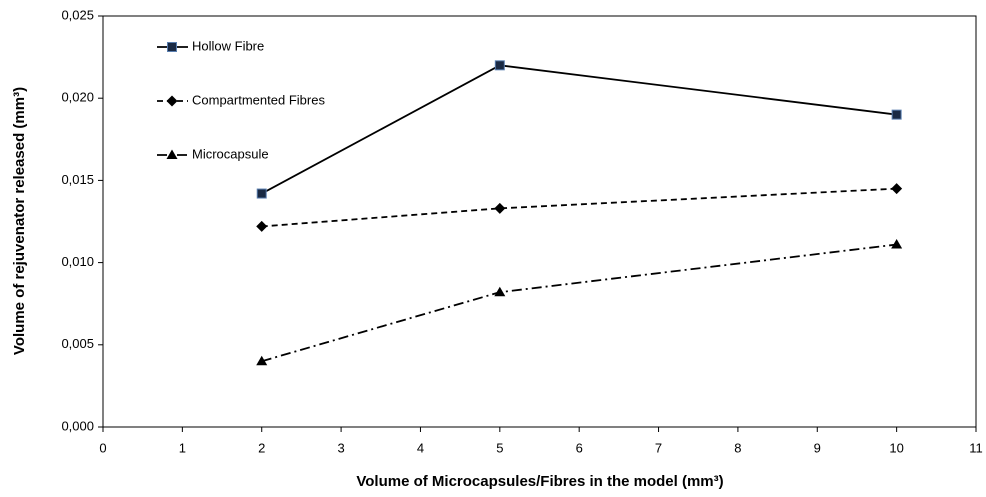  What do you see at coordinates (182, 447) in the screenshot?
I see `x-tick-label: 1` at bounding box center [182, 447].